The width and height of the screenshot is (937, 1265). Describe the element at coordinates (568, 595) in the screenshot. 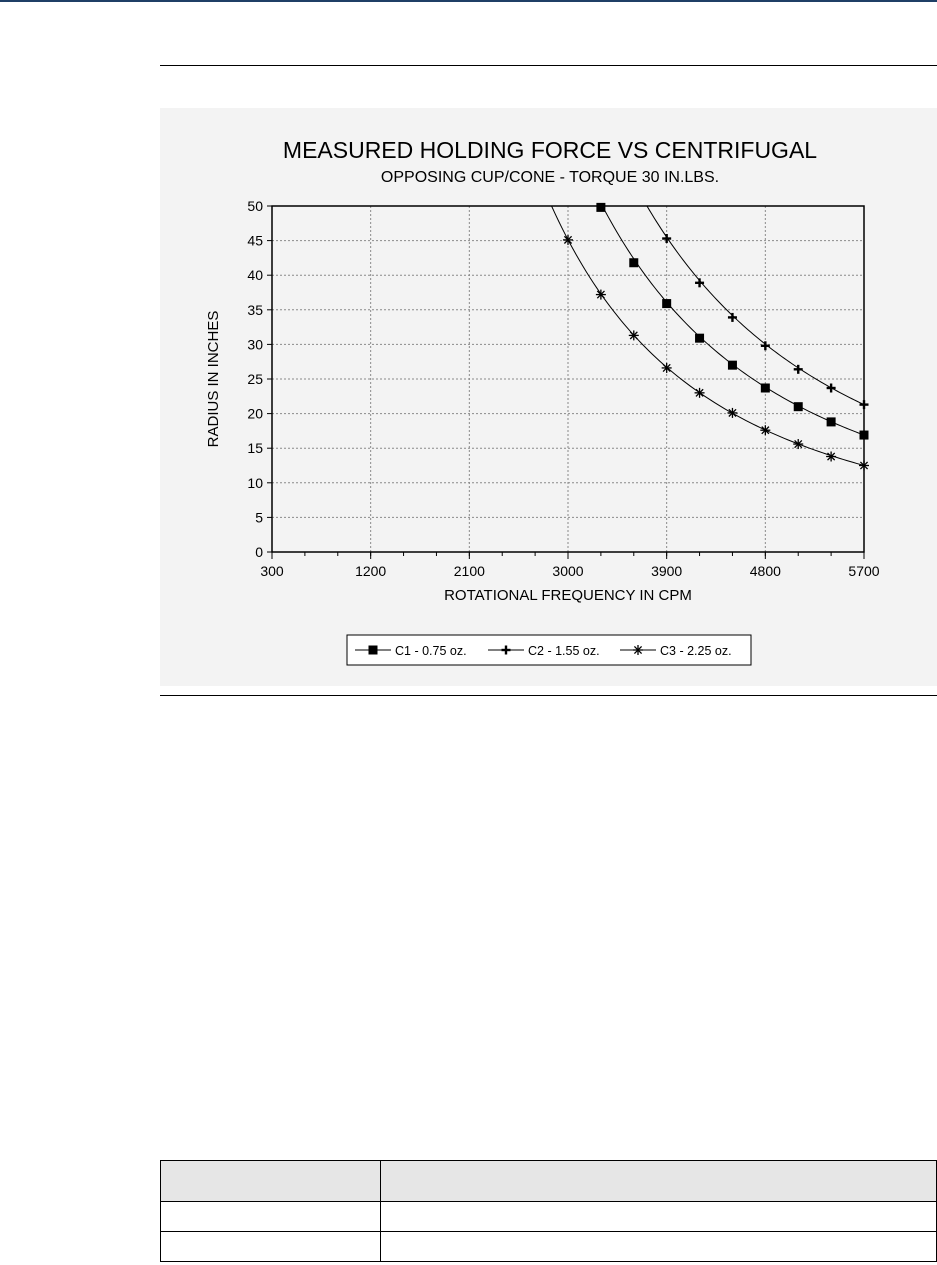

I see `x-axis-label: ROTATIONAL FREQUENCY IN CPM` at that location.